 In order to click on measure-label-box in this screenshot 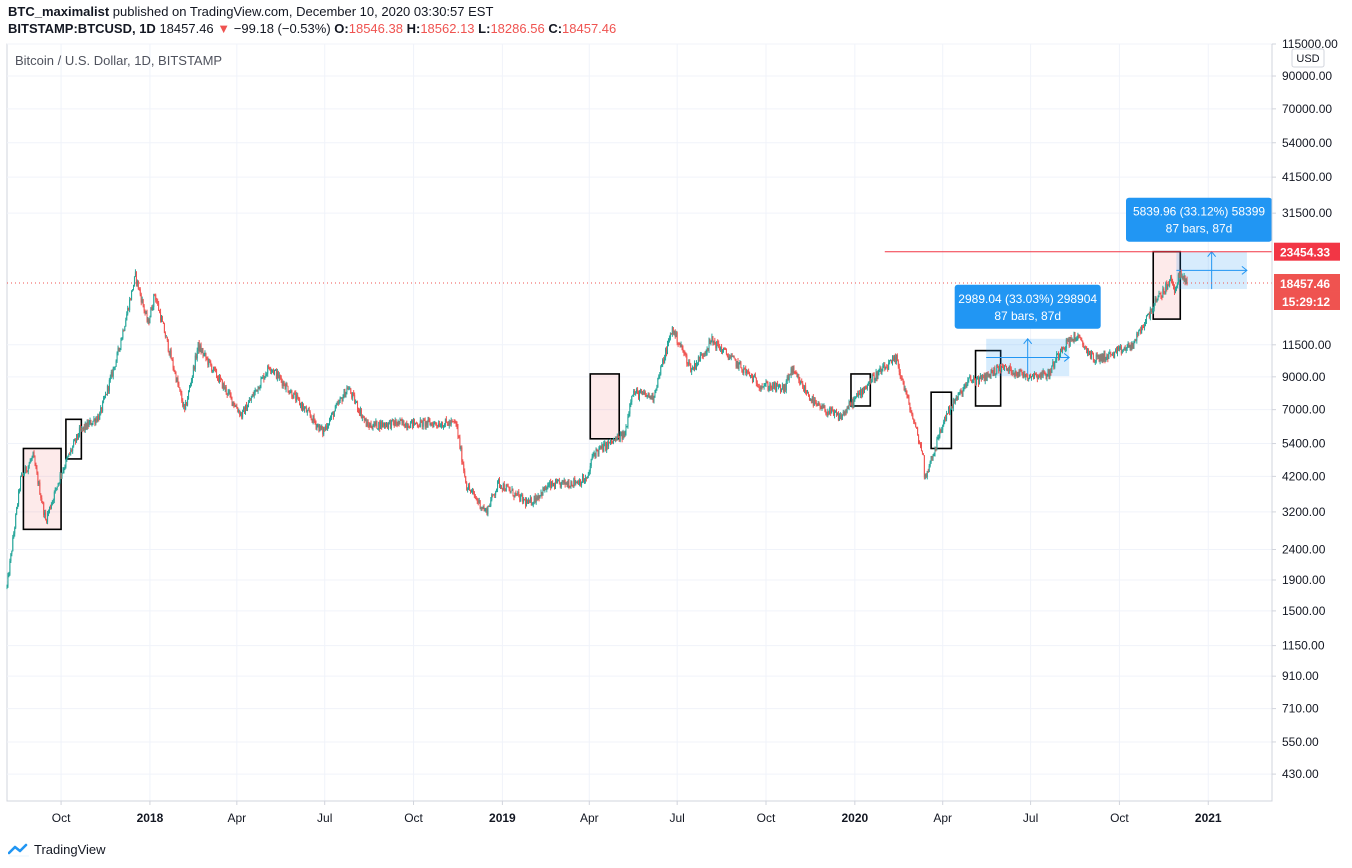, I will do `click(1199, 219)`.